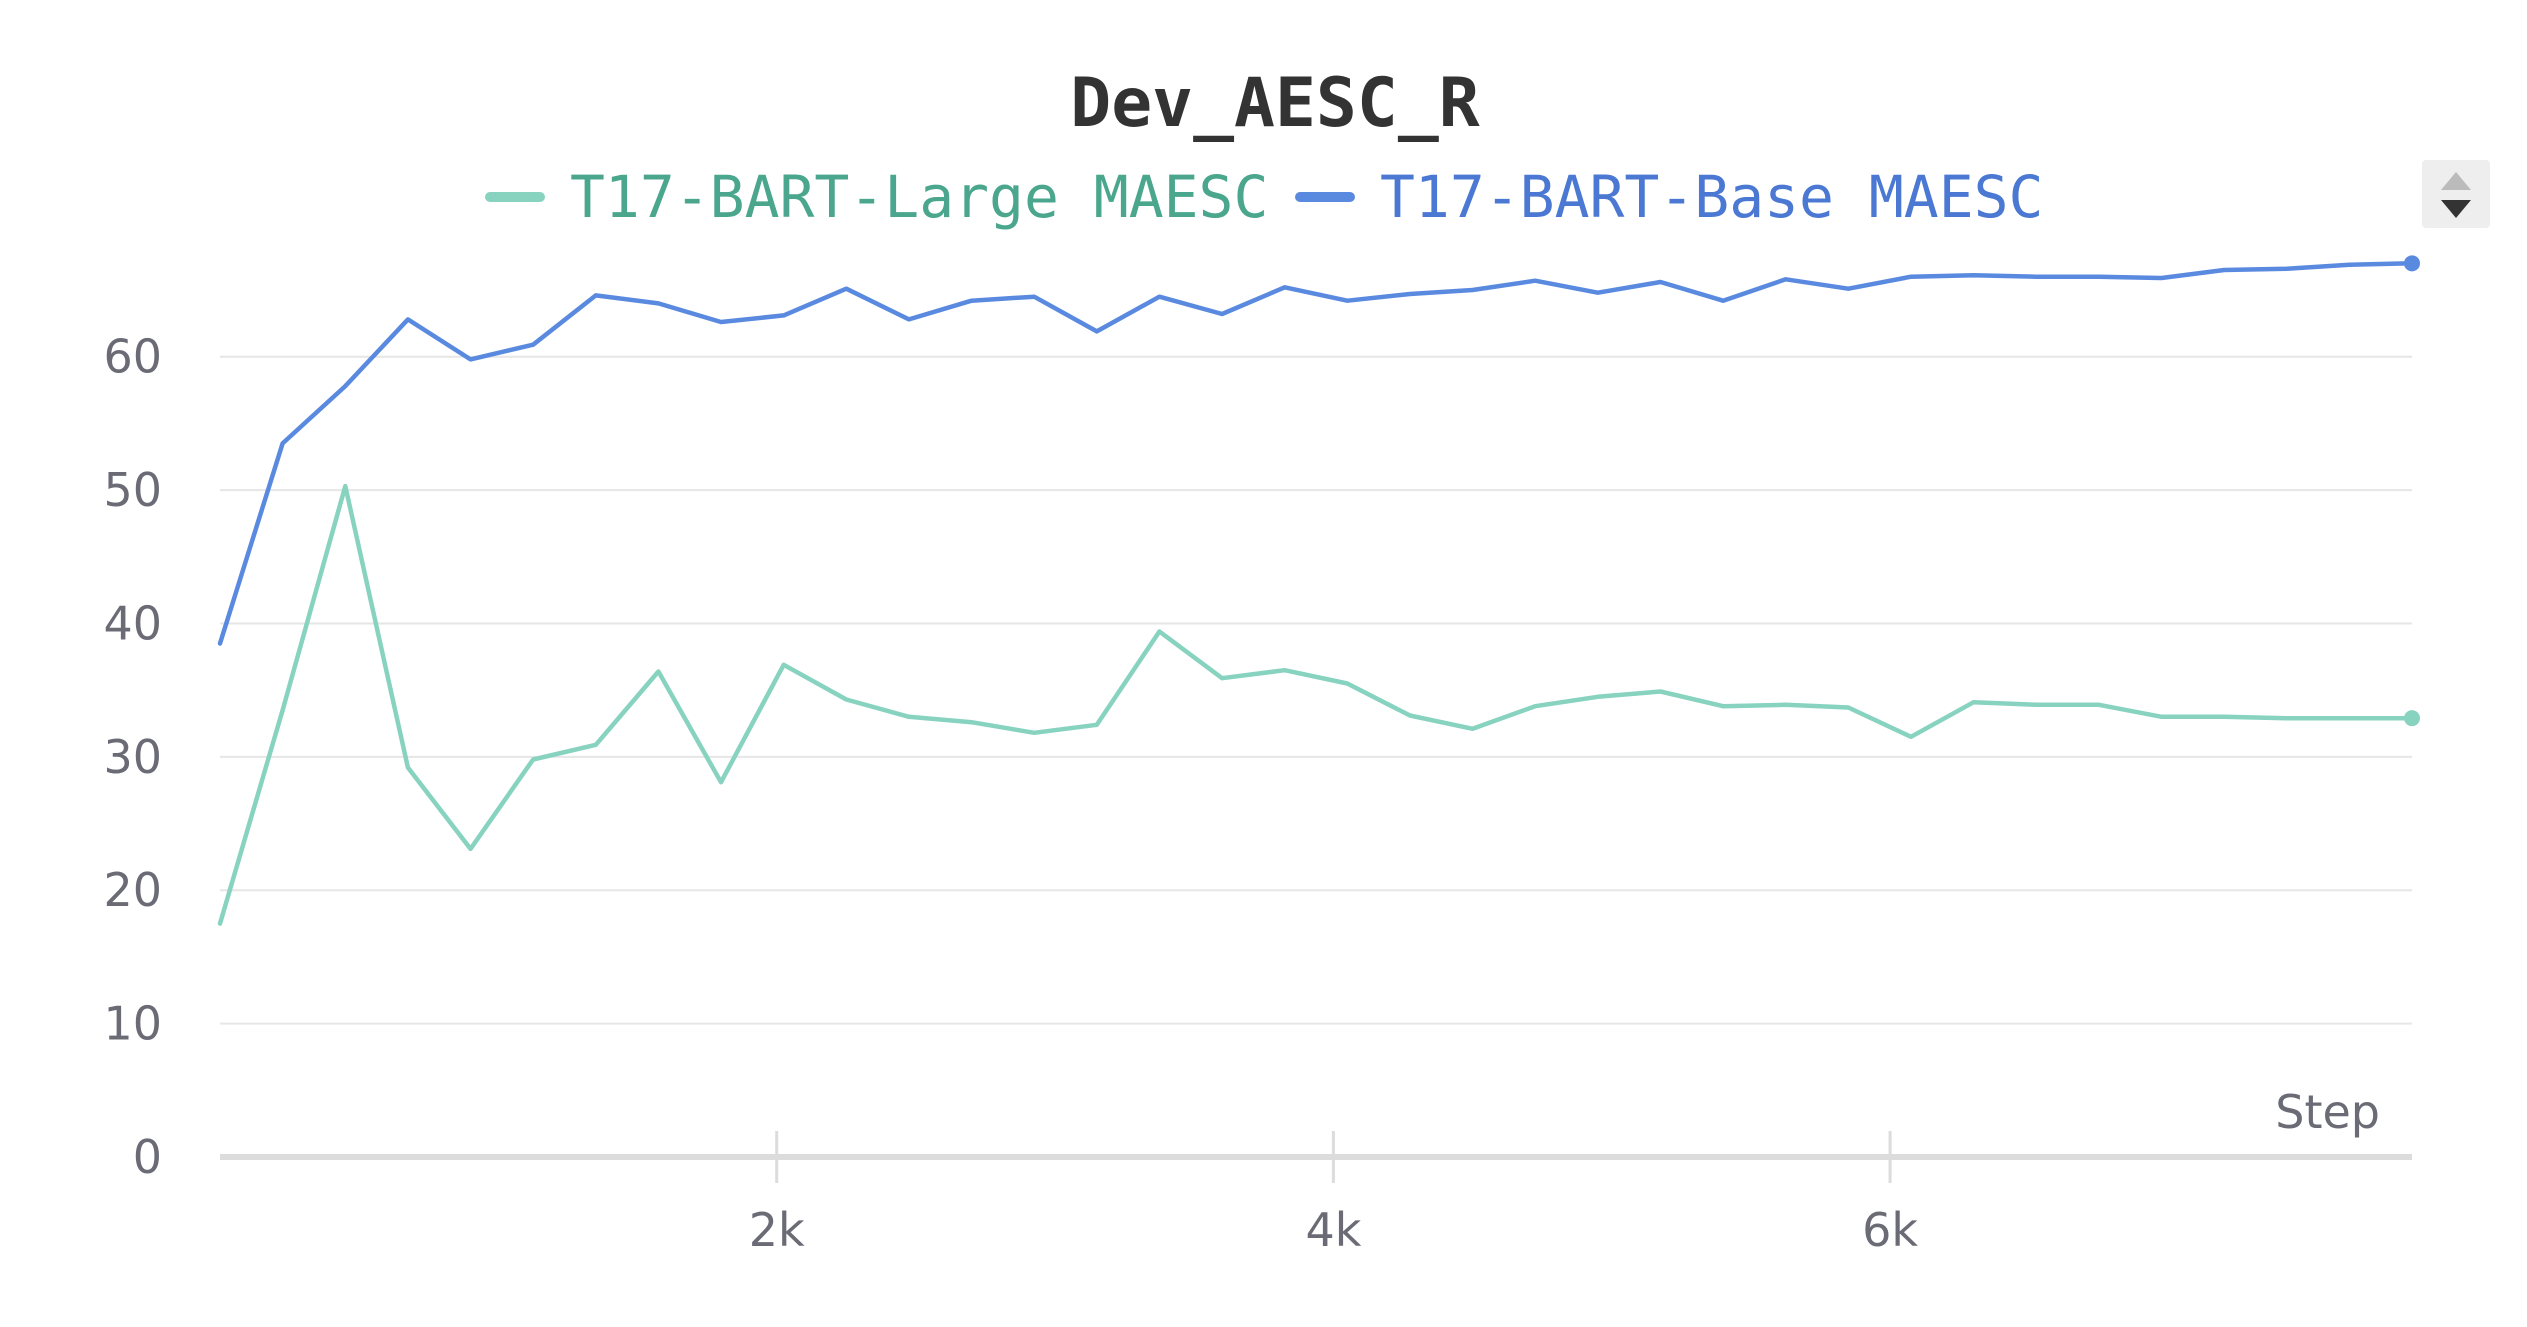  What do you see at coordinates (132, 890) in the screenshot?
I see `y-tick-label: 20` at bounding box center [132, 890].